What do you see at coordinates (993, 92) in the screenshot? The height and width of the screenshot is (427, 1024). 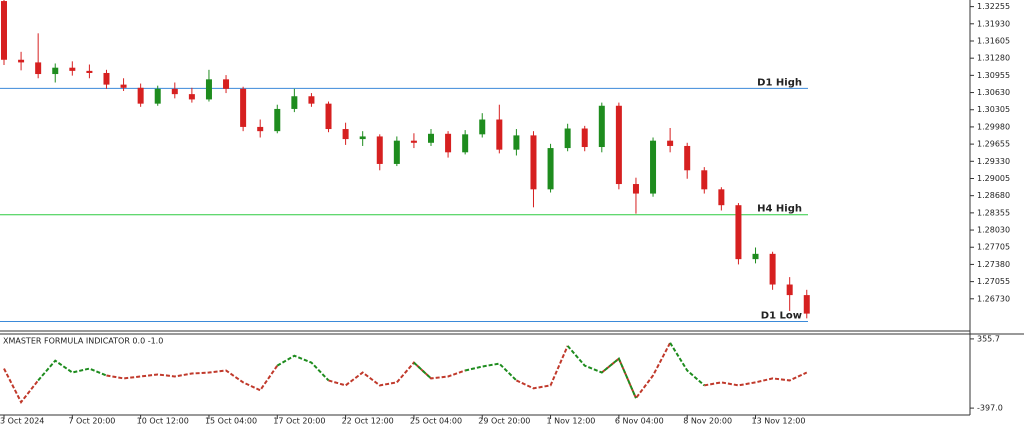 I see `y-tick-label: 1.30630` at bounding box center [993, 92].